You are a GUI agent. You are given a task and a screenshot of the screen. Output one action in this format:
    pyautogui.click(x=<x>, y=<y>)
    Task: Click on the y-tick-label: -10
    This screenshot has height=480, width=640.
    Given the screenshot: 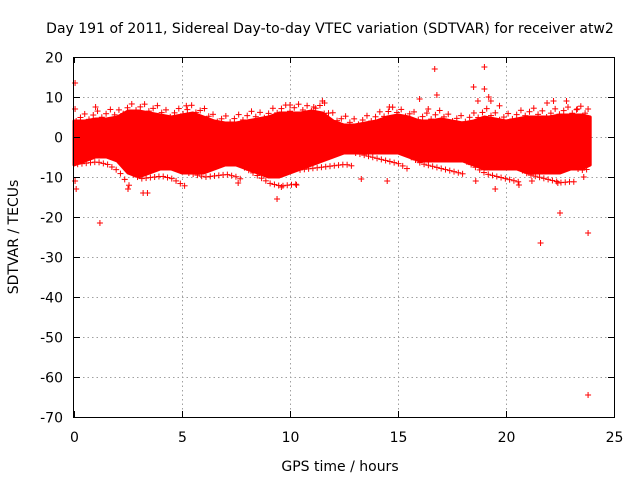 What is the action you would take?
    pyautogui.click(x=51, y=179)
    